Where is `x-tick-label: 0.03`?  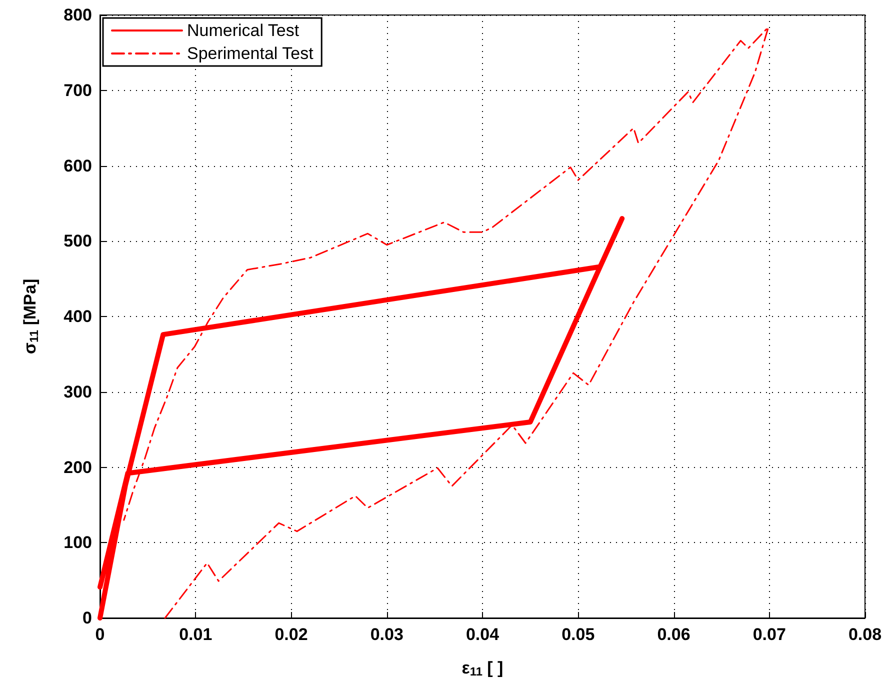
x-tick-label: 0.03 is located at coordinates (387, 634).